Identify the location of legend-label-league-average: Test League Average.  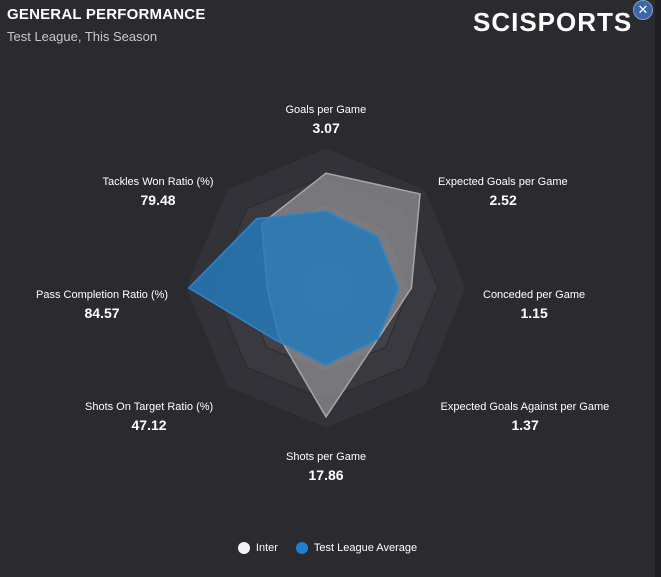
(365, 548).